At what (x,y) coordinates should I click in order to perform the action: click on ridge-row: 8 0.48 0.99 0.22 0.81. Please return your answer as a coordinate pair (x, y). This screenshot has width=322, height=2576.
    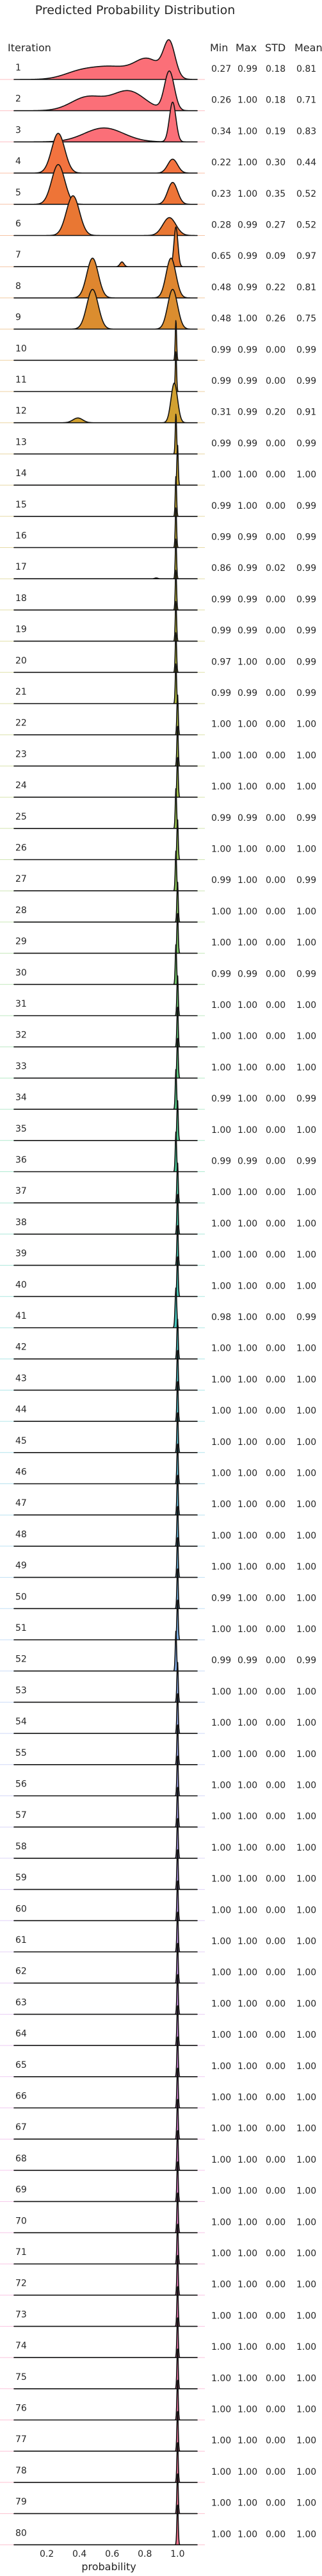
    Looking at the image, I should click on (158, 278).